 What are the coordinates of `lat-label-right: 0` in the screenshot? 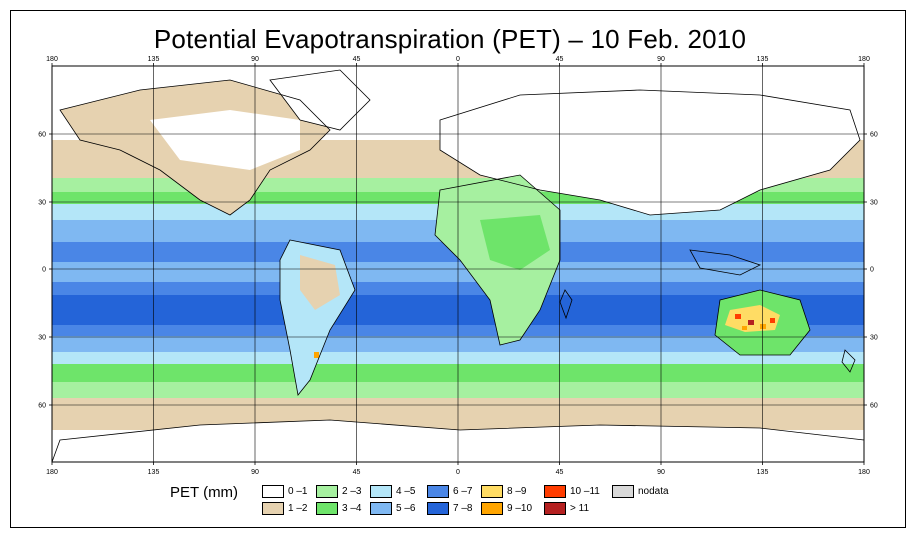 It's located at (872, 270).